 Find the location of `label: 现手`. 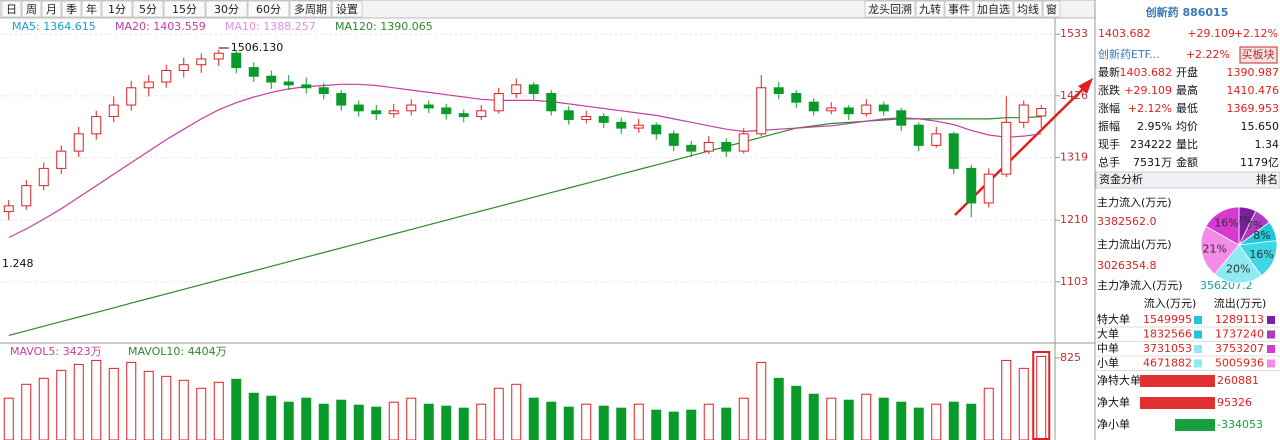

label: 现手 is located at coordinates (1109, 144).